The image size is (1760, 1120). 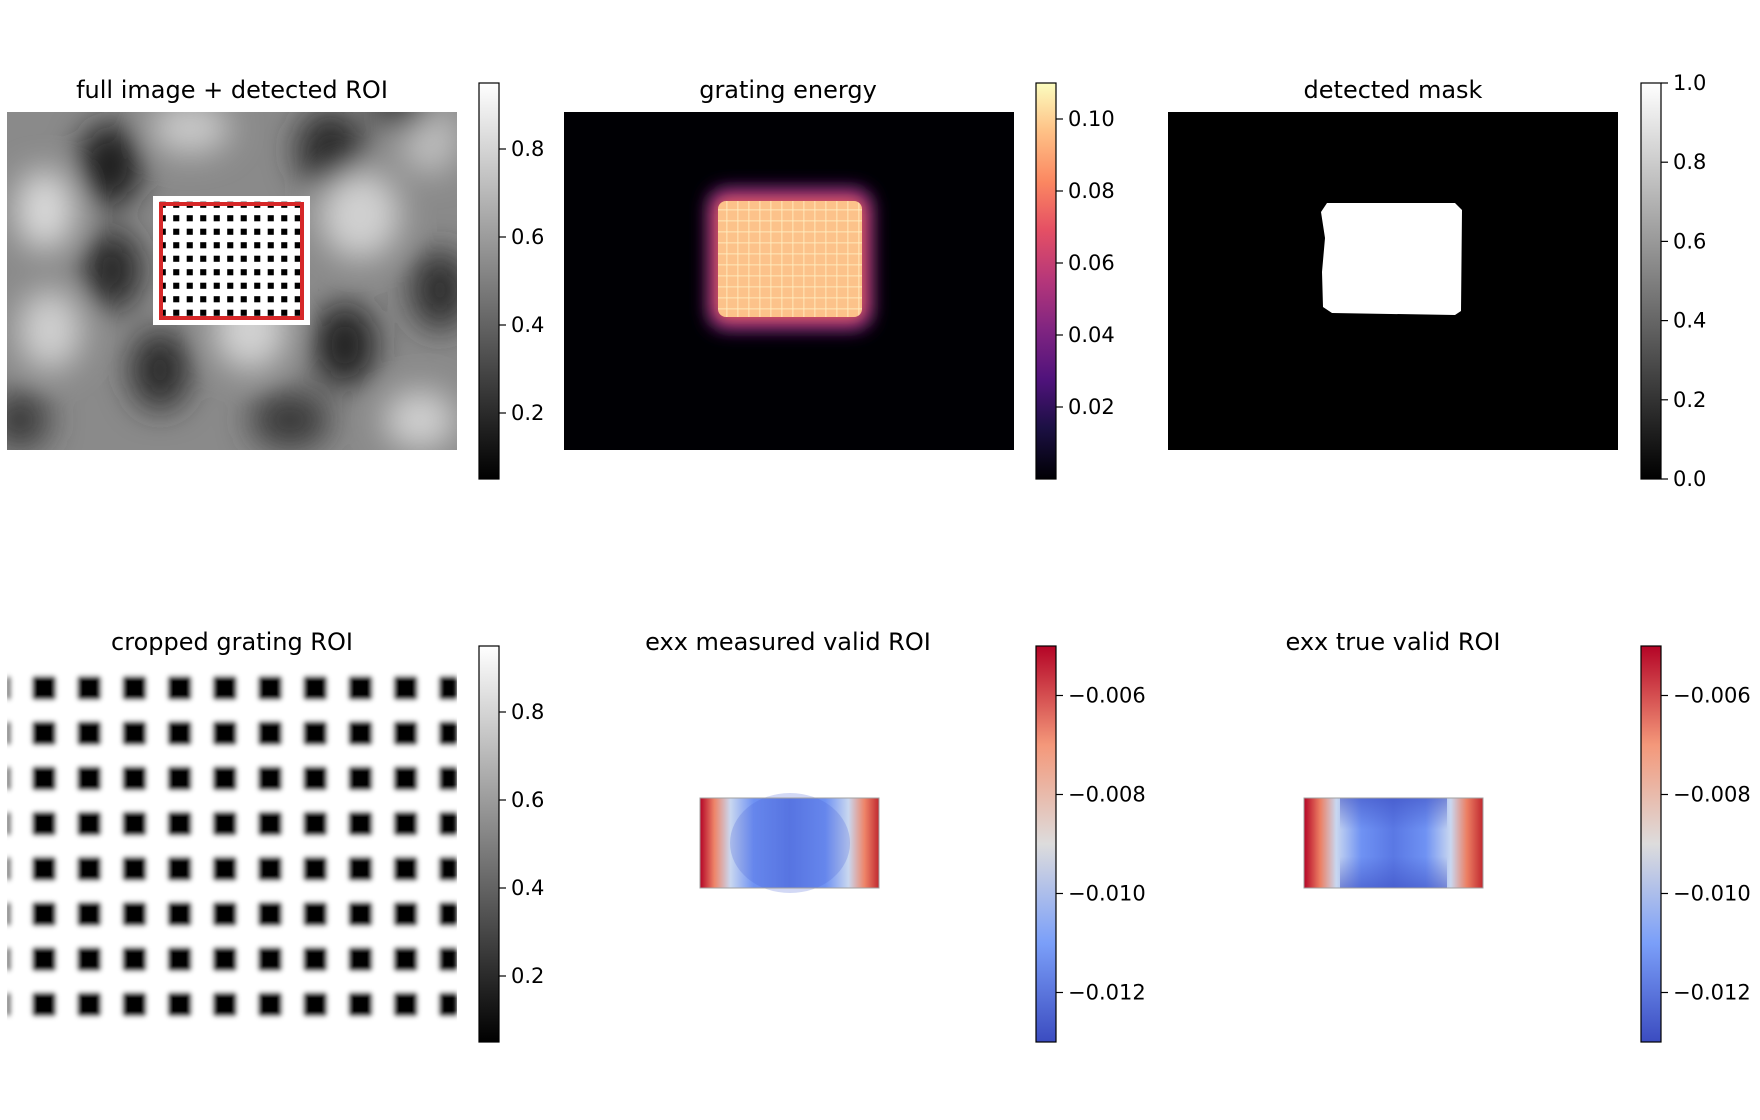 What do you see at coordinates (1393, 843) in the screenshot?
I see `exx-true-map` at bounding box center [1393, 843].